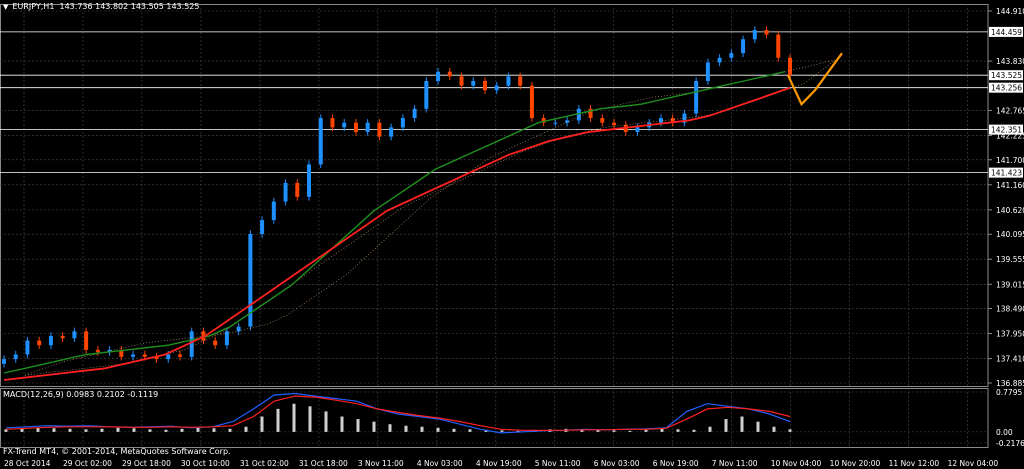  Describe the element at coordinates (1010, 61) in the screenshot. I see `y-tick-label: 143.830` at that location.